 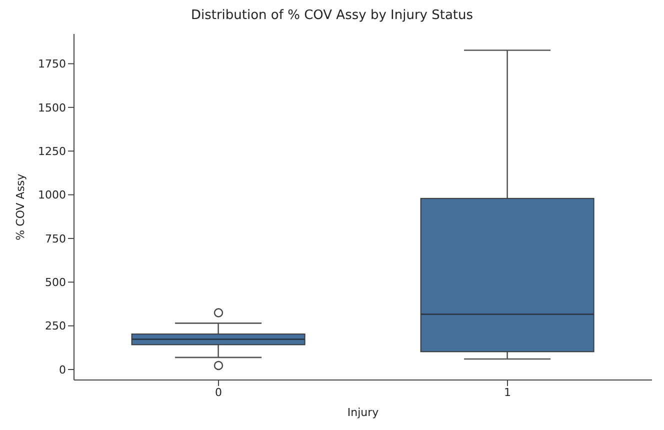 I want to click on y-axis-title: % COV Assy, so click(x=20, y=206).